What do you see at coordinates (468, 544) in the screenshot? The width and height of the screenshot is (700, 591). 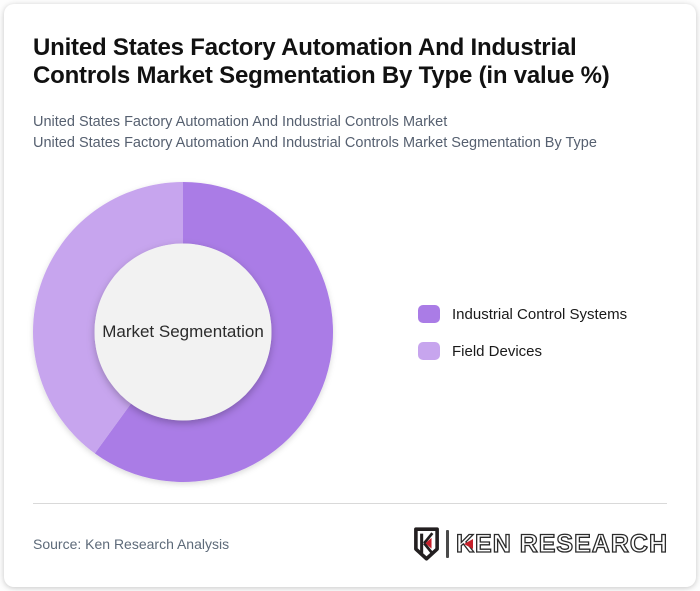 I see `logo-red-triangle-icon` at bounding box center [468, 544].